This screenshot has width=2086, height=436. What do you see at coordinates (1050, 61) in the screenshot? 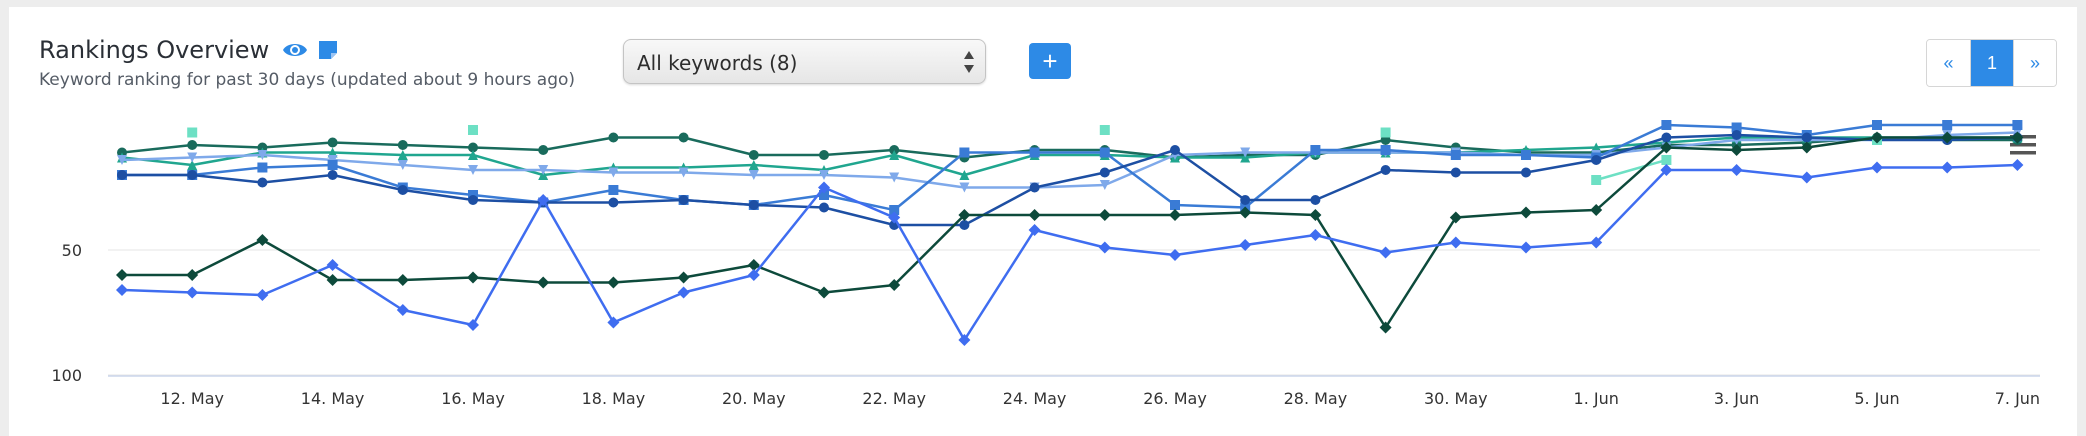
I see `add-keyword-button: +` at bounding box center [1050, 61].